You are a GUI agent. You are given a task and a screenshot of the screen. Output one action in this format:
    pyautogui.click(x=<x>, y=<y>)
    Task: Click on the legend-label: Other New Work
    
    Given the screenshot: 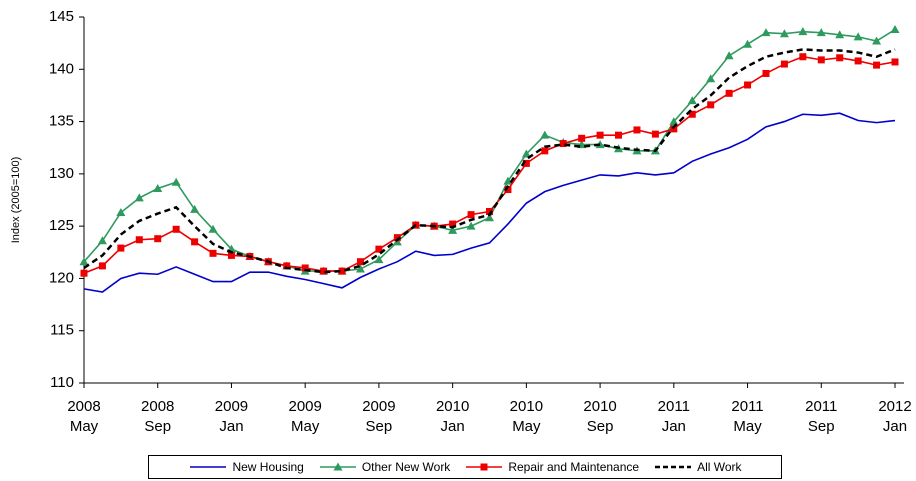 What is the action you would take?
    pyautogui.click(x=406, y=467)
    